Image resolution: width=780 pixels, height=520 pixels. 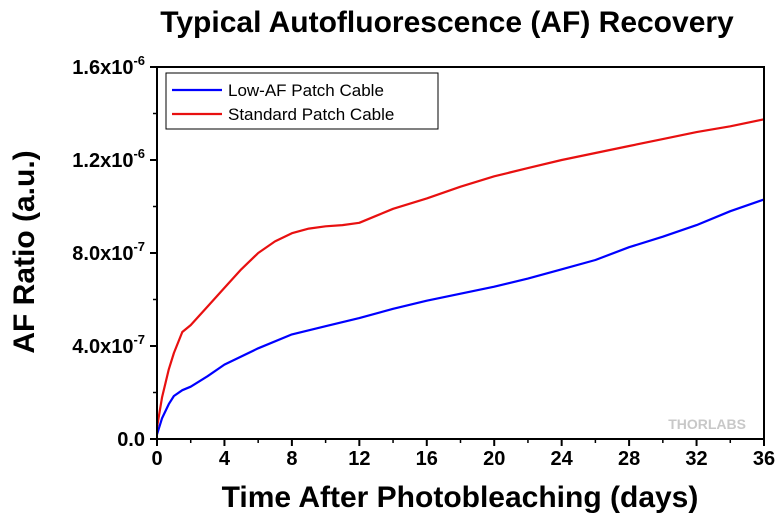 What do you see at coordinates (696, 459) in the screenshot?
I see `x-tick-label: 32` at bounding box center [696, 459].